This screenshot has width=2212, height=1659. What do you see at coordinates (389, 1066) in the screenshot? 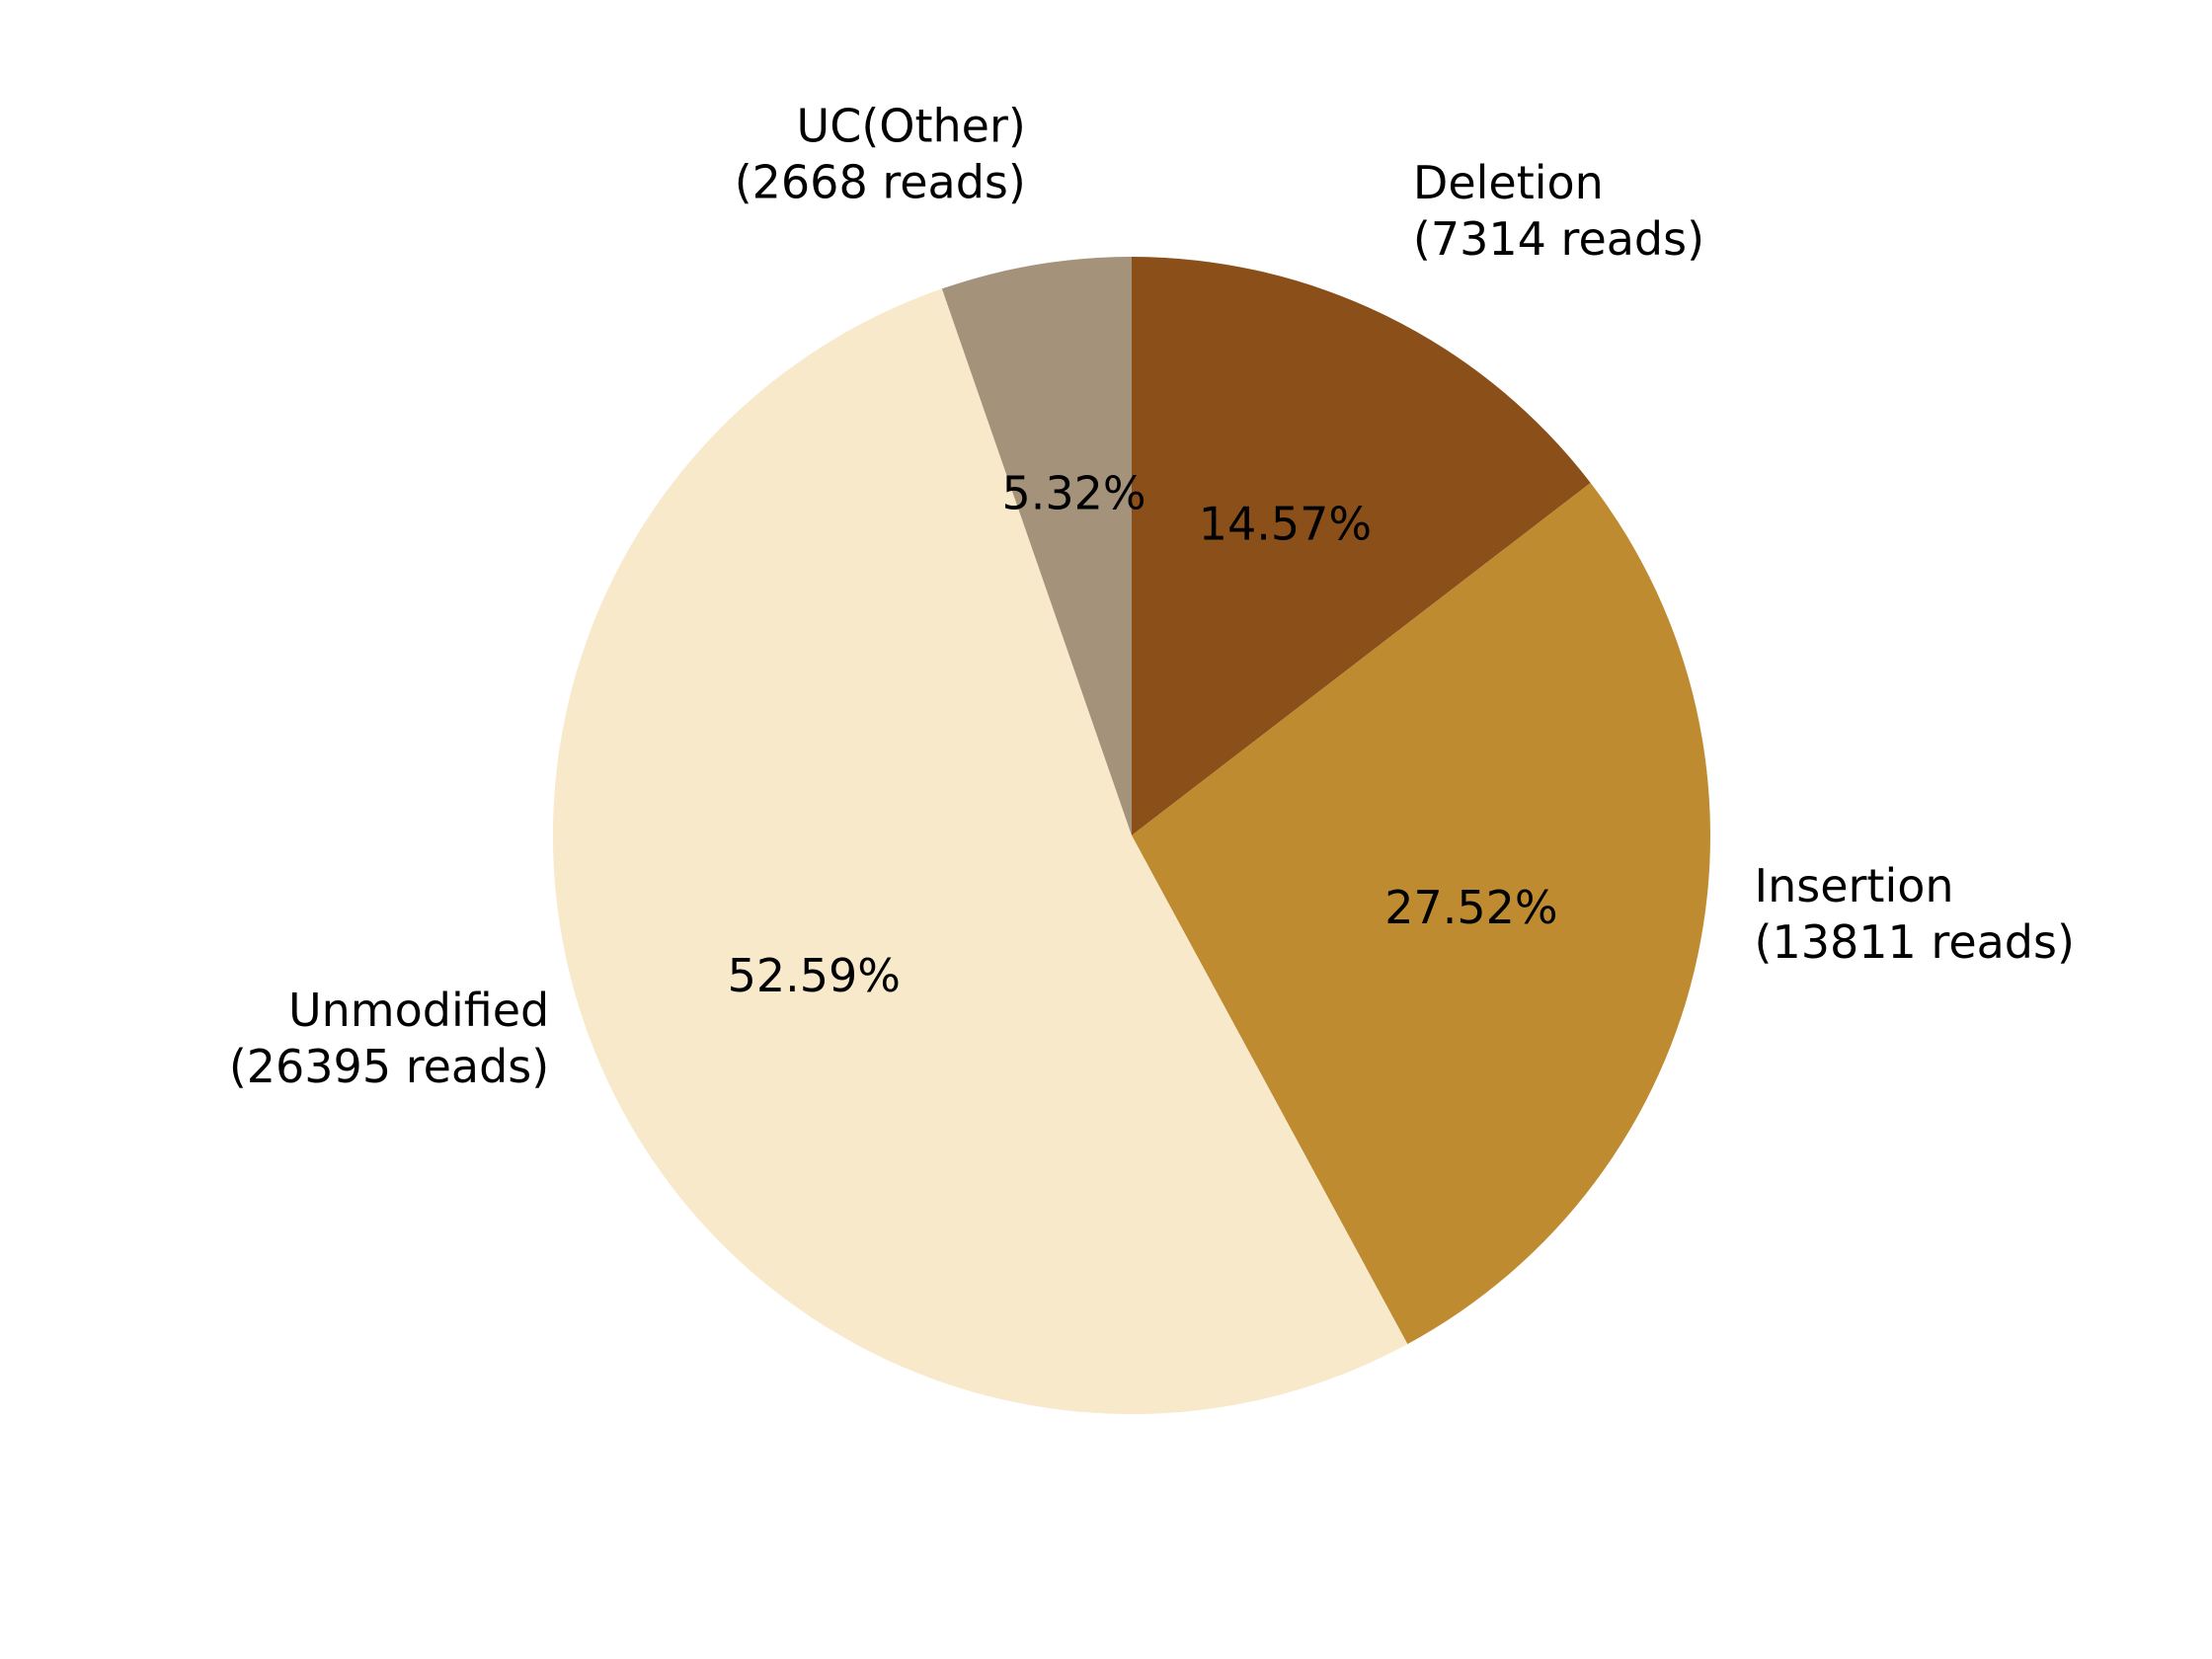
I see `slice-reads-unmodified: (26395 reads)` at bounding box center [389, 1066].